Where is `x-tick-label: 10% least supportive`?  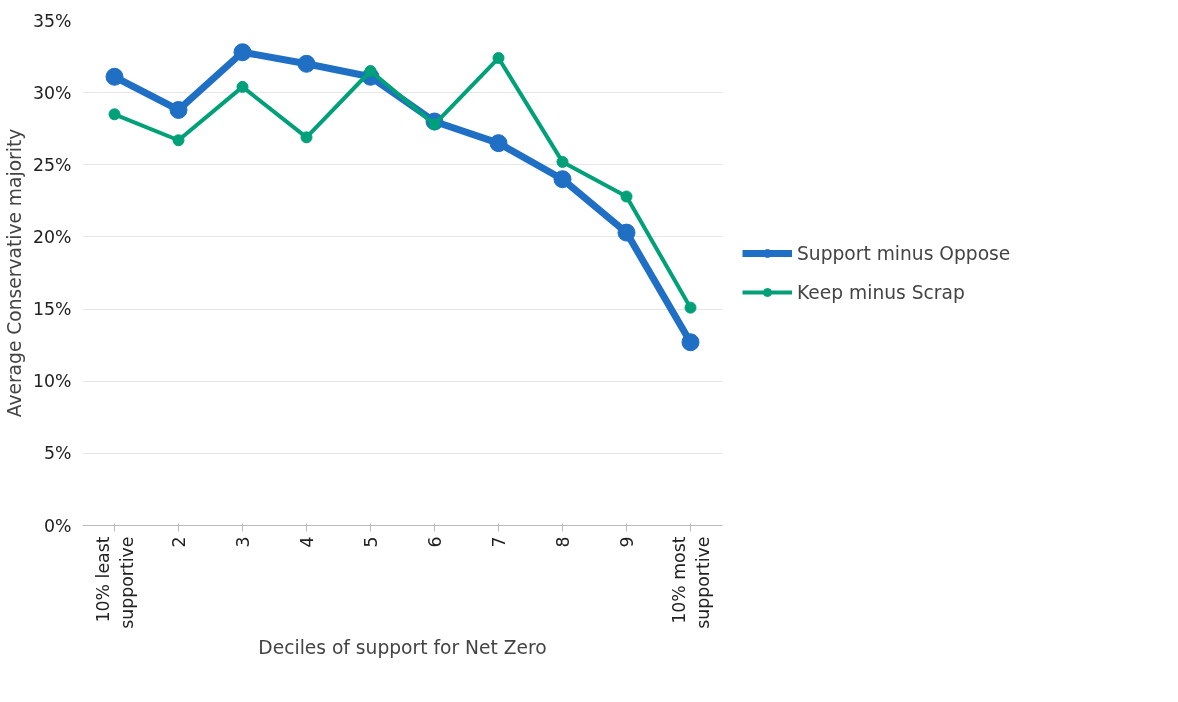 x-tick-label: 10% least supportive is located at coordinates (114, 582).